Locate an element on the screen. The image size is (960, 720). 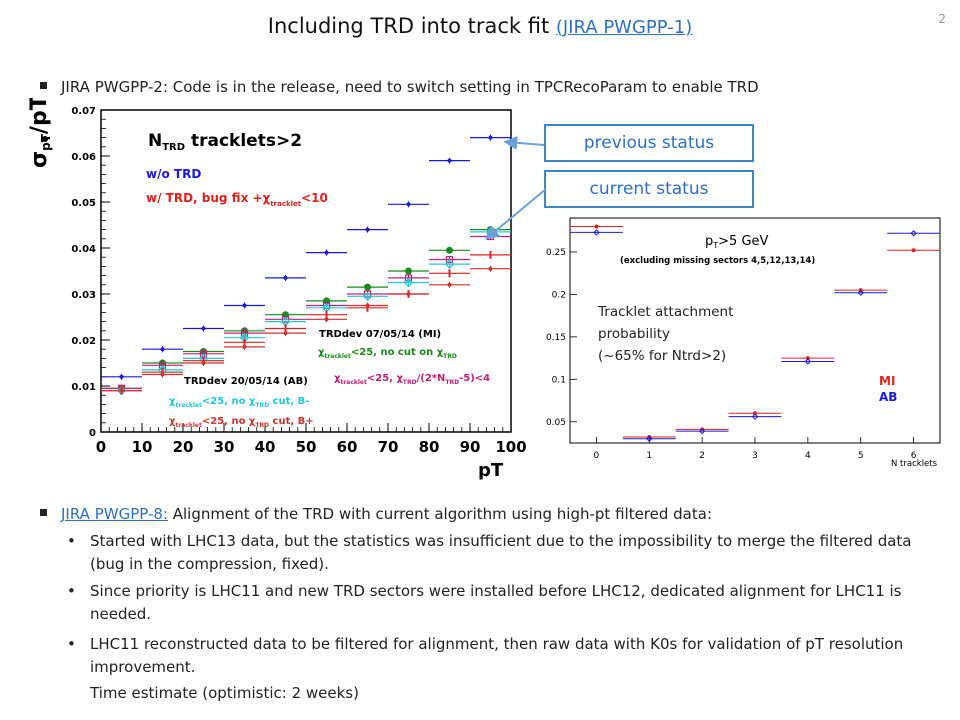
x-tick-label: 70 is located at coordinates (388, 447).